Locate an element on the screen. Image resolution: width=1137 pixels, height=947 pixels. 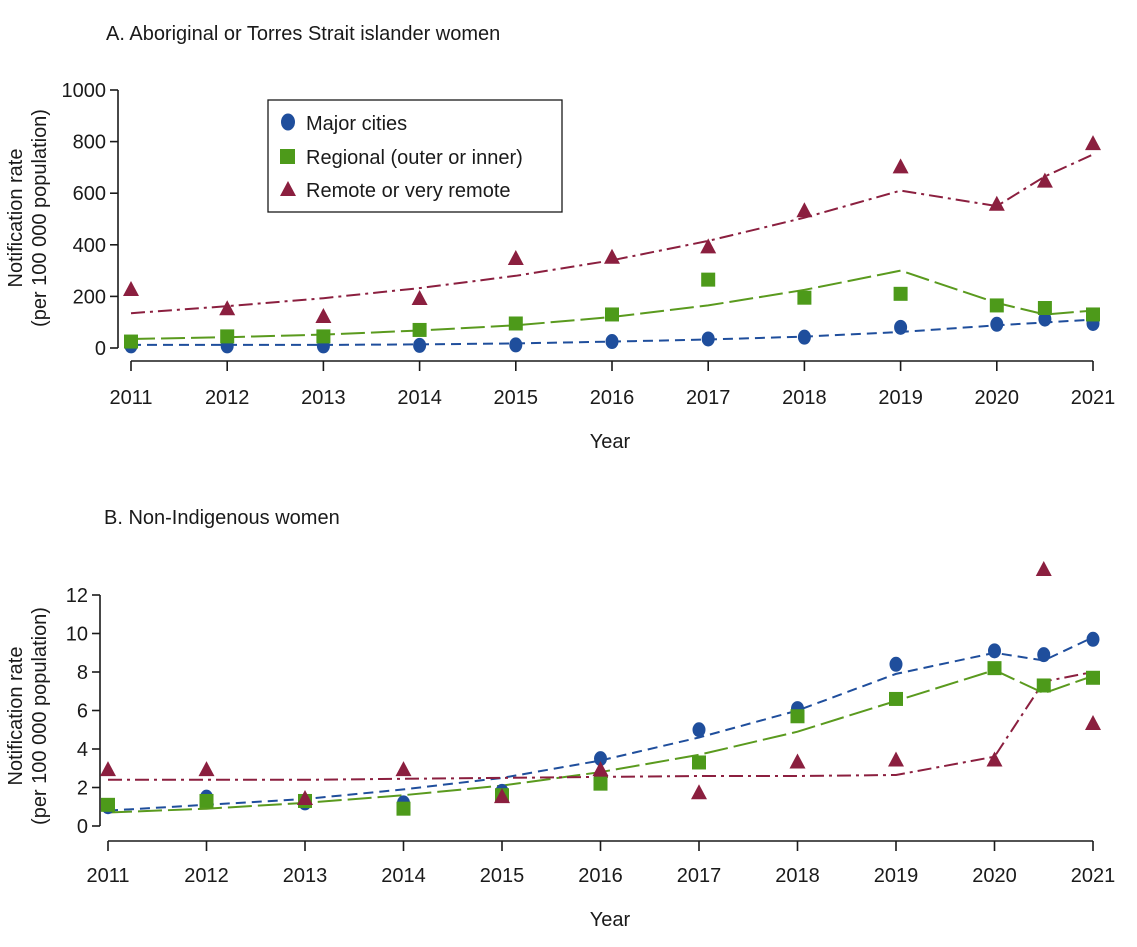
panel-a-x-tick-label: 2019 is located at coordinates (900, 398).